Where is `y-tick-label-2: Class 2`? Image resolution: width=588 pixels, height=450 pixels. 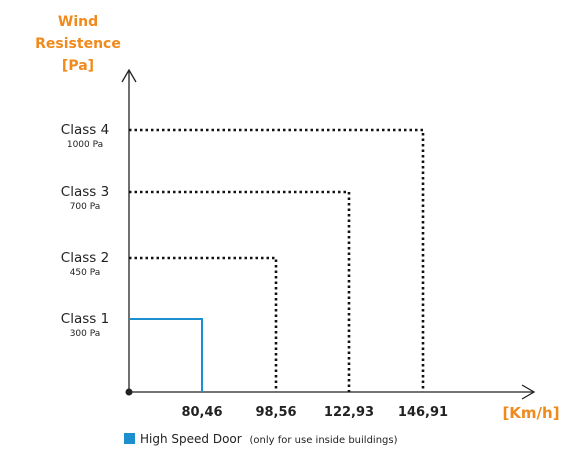
y-tick-label-2: Class 2 is located at coordinates (85, 258).